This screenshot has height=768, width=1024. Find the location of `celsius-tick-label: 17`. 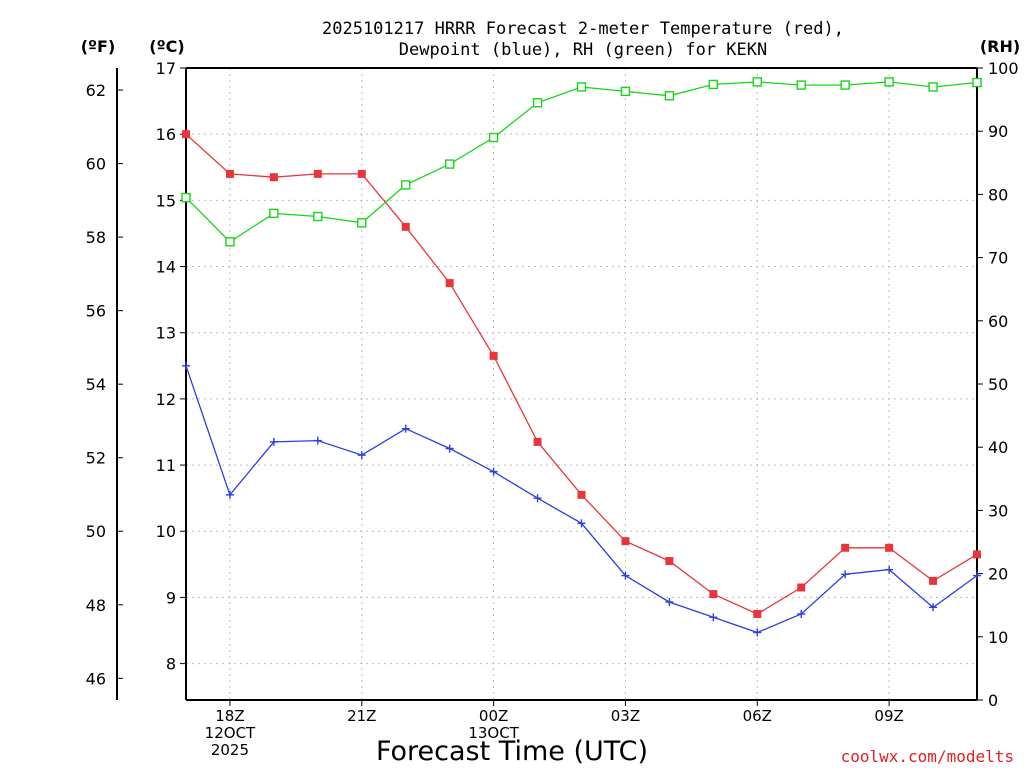

celsius-tick-label: 17 is located at coordinates (166, 68).